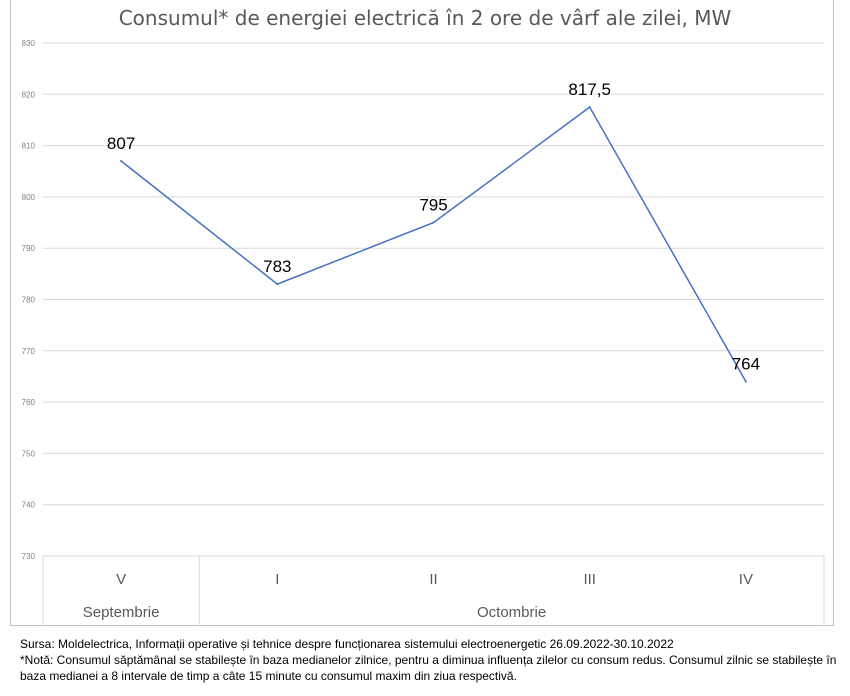 This screenshot has width=850, height=696. What do you see at coordinates (29, 351) in the screenshot?
I see `y-tick-label: 770` at bounding box center [29, 351].